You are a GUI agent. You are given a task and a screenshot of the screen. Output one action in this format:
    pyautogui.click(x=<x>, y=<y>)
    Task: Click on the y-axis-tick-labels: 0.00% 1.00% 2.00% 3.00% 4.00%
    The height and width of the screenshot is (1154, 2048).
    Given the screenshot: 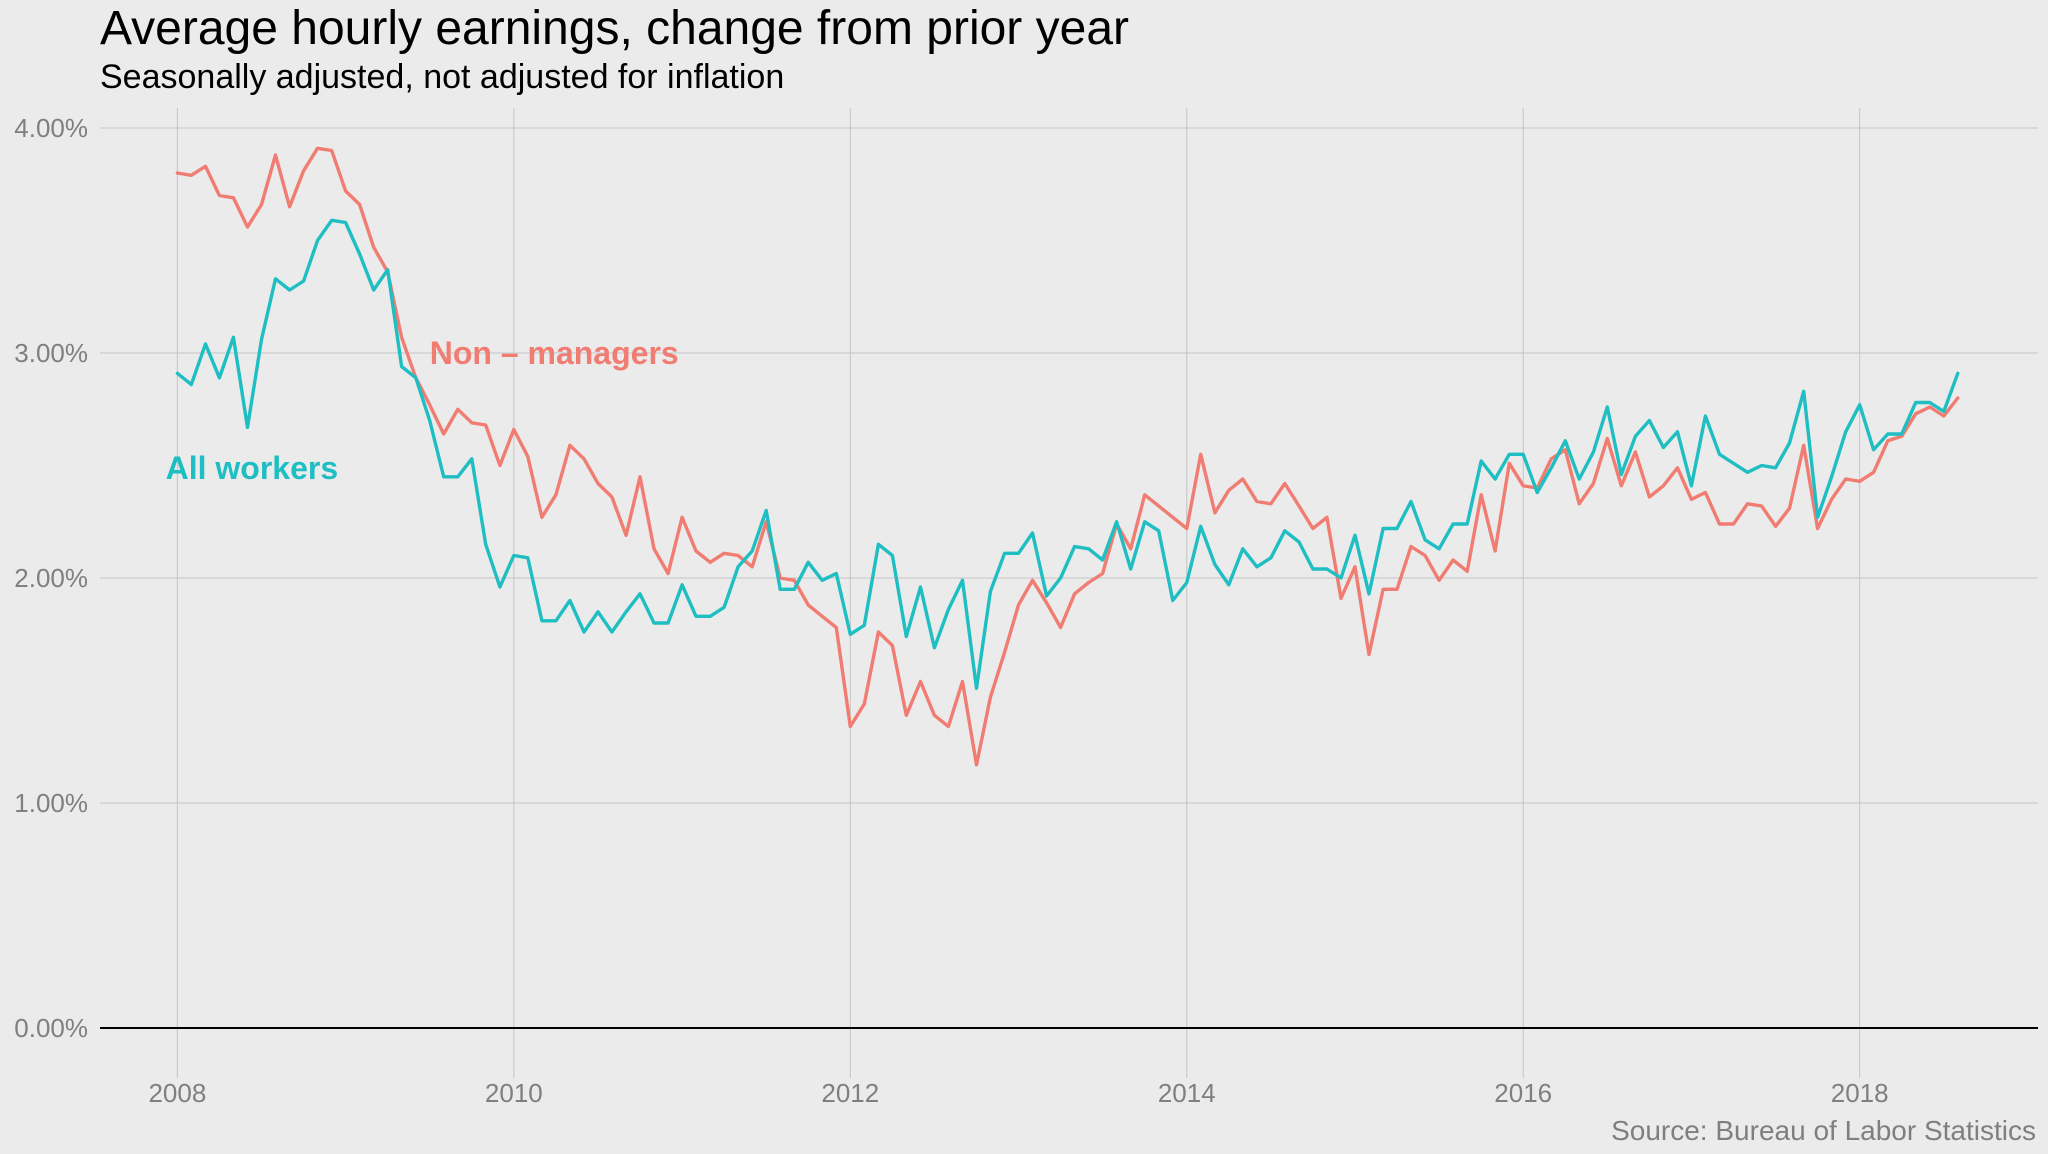 What is the action you would take?
    pyautogui.click(x=51, y=578)
    